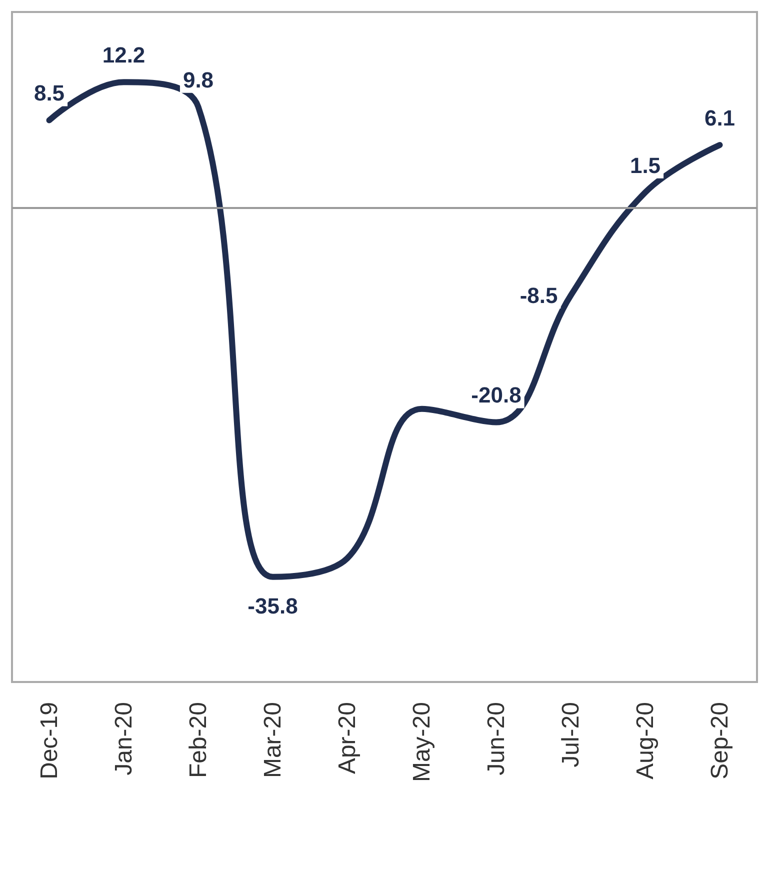 This screenshot has height=880, width=769. Describe the element at coordinates (272, 740) in the screenshot. I see `x-tick-label: Mar-20` at that location.